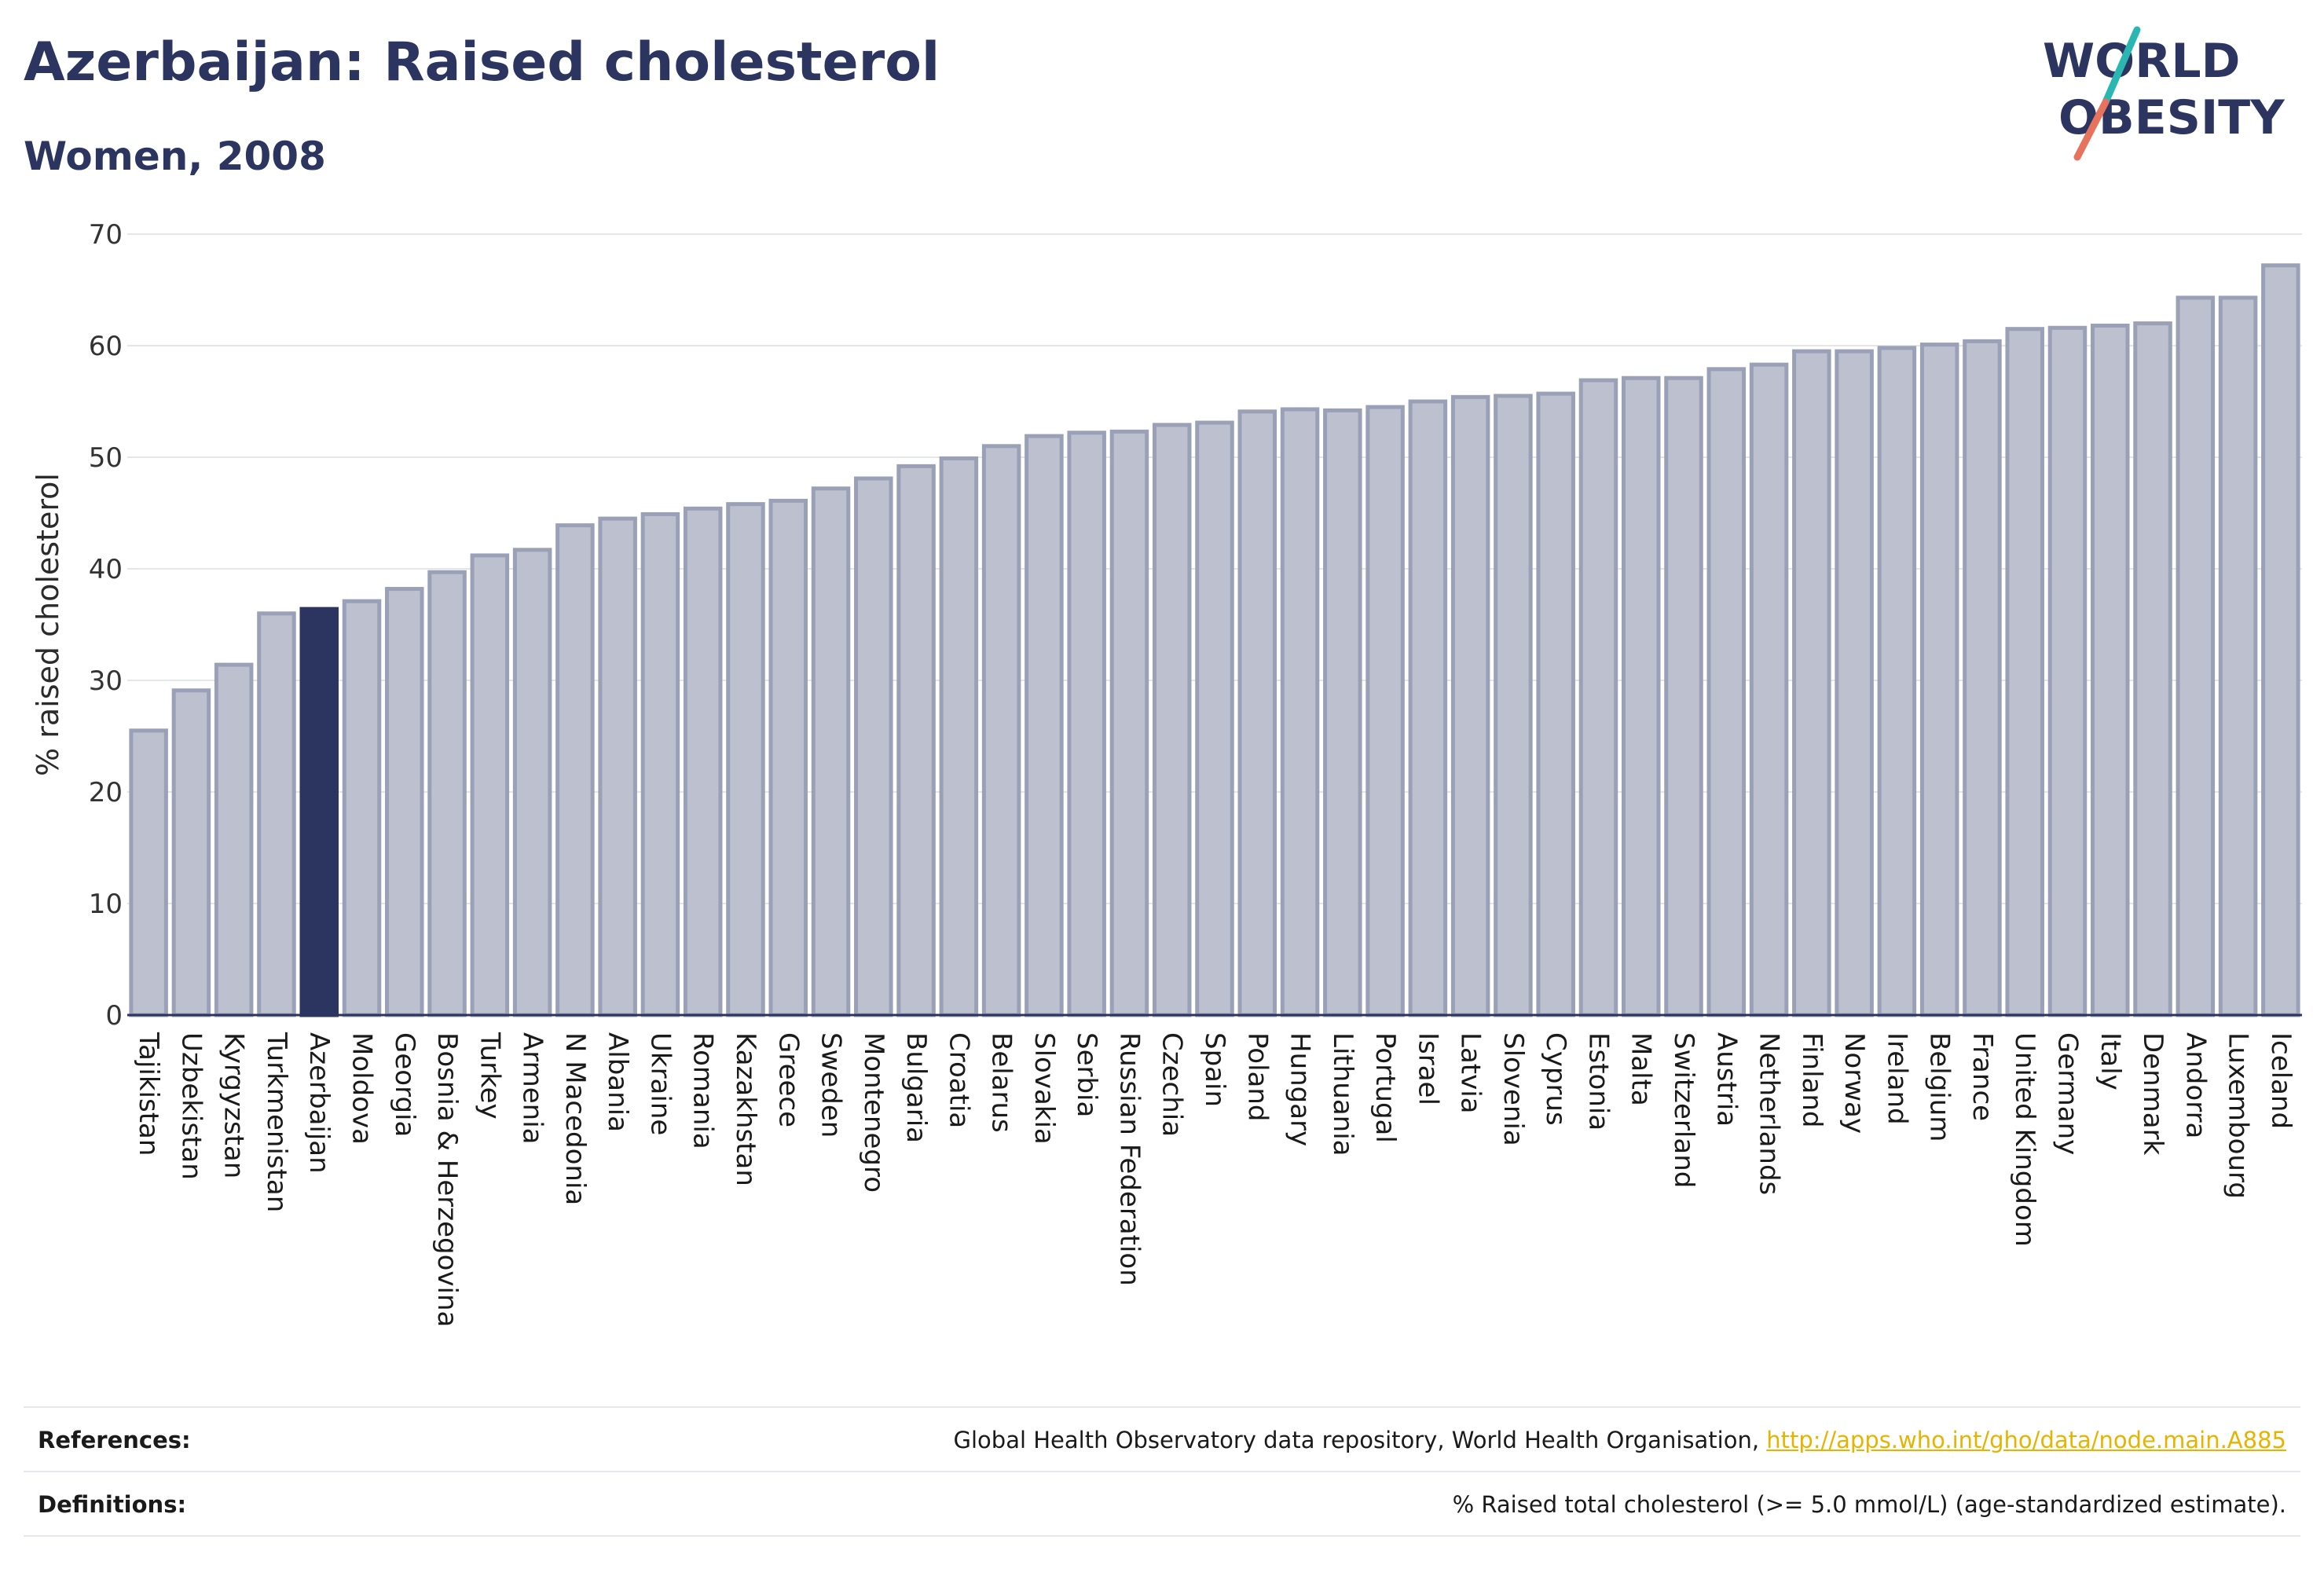 The height and width of the screenshot is (1576, 2324). Describe the element at coordinates (2141, 61) in the screenshot. I see `logo-line1: WORLD` at that location.